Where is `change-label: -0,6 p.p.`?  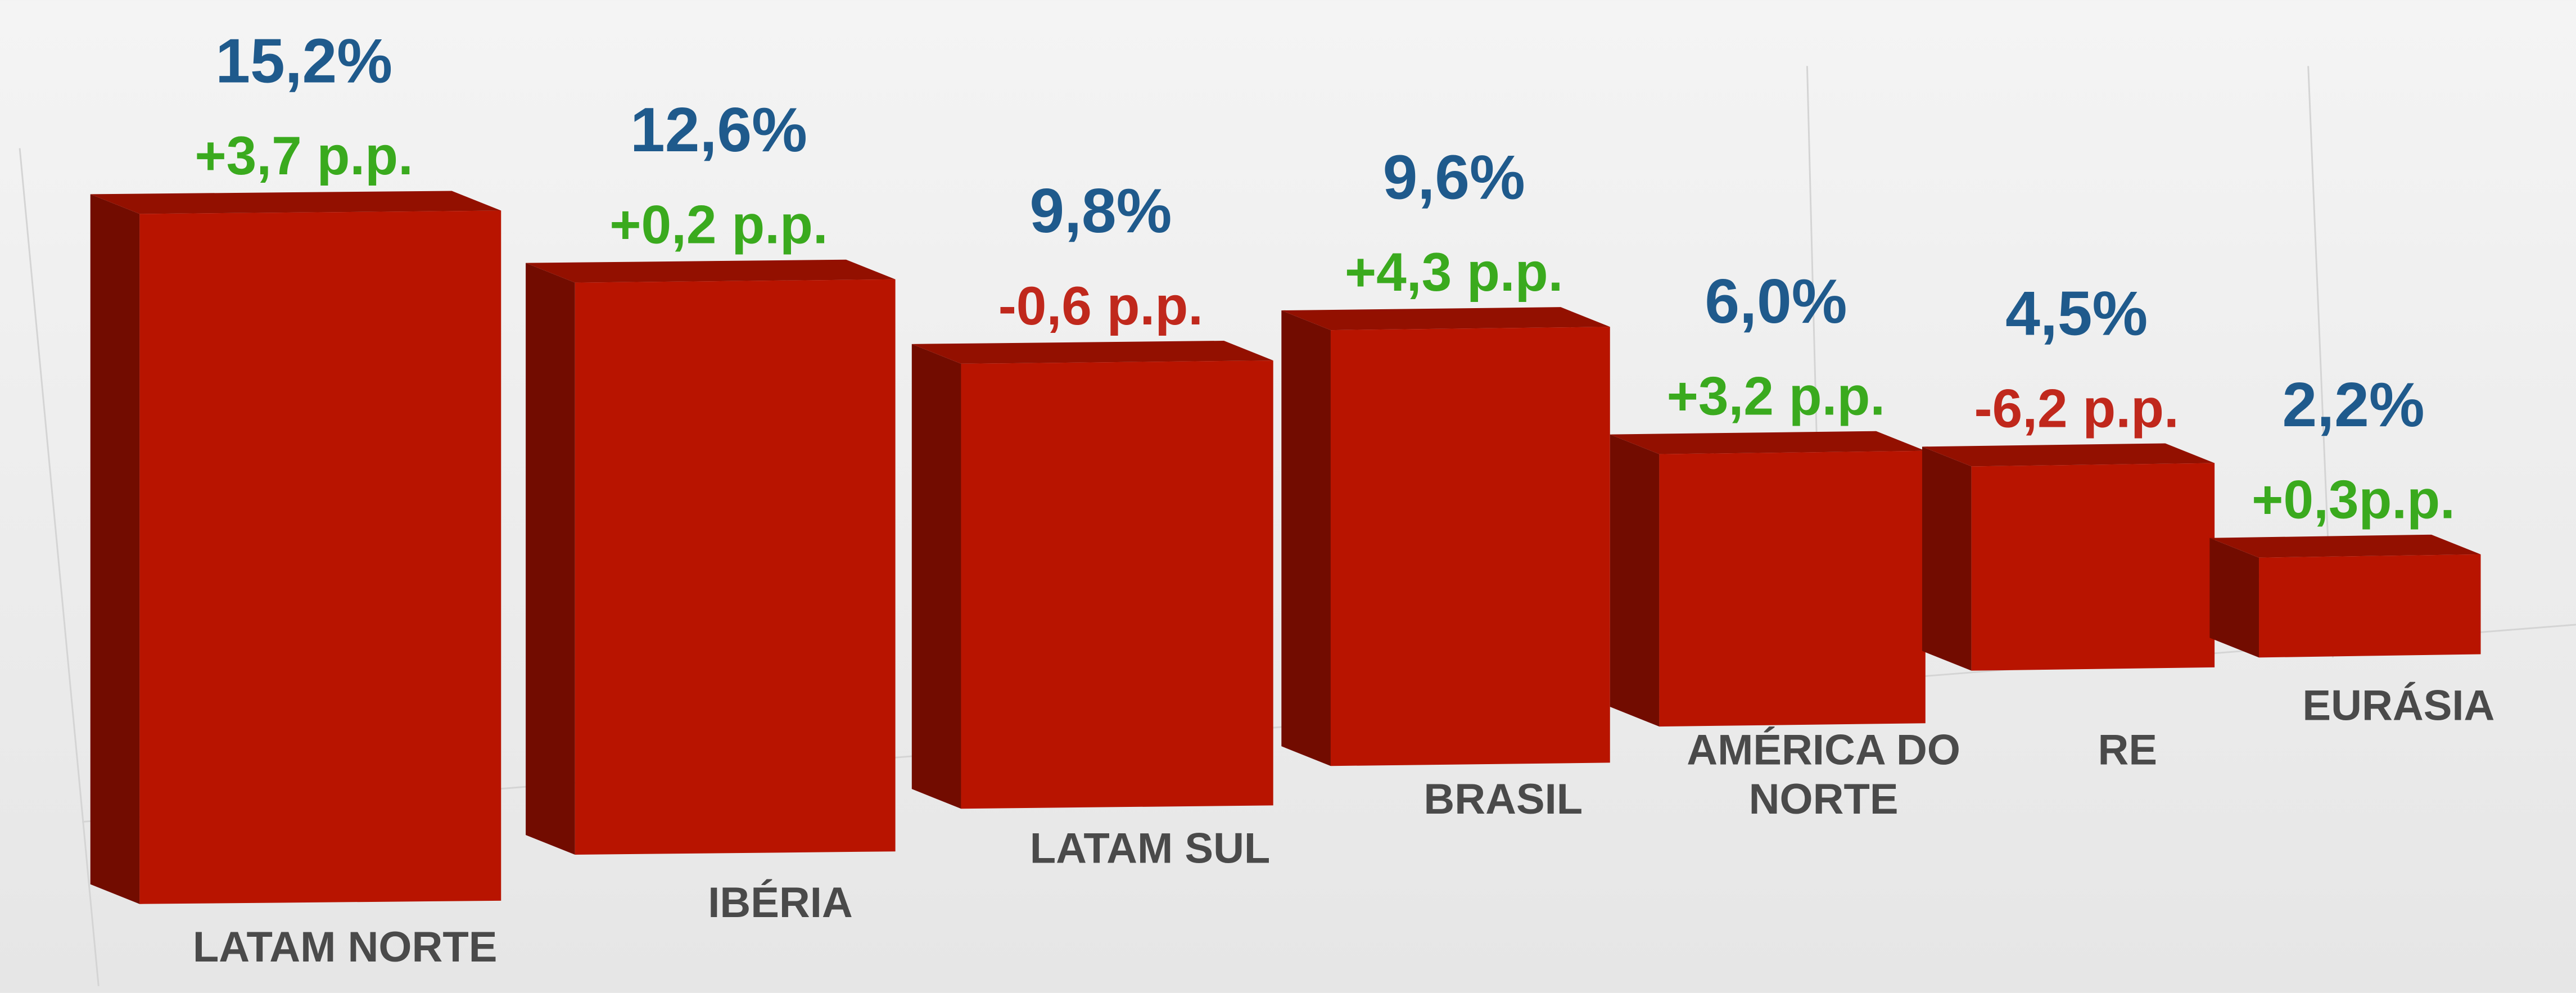
change-label: -0,6 p.p. is located at coordinates (1100, 306).